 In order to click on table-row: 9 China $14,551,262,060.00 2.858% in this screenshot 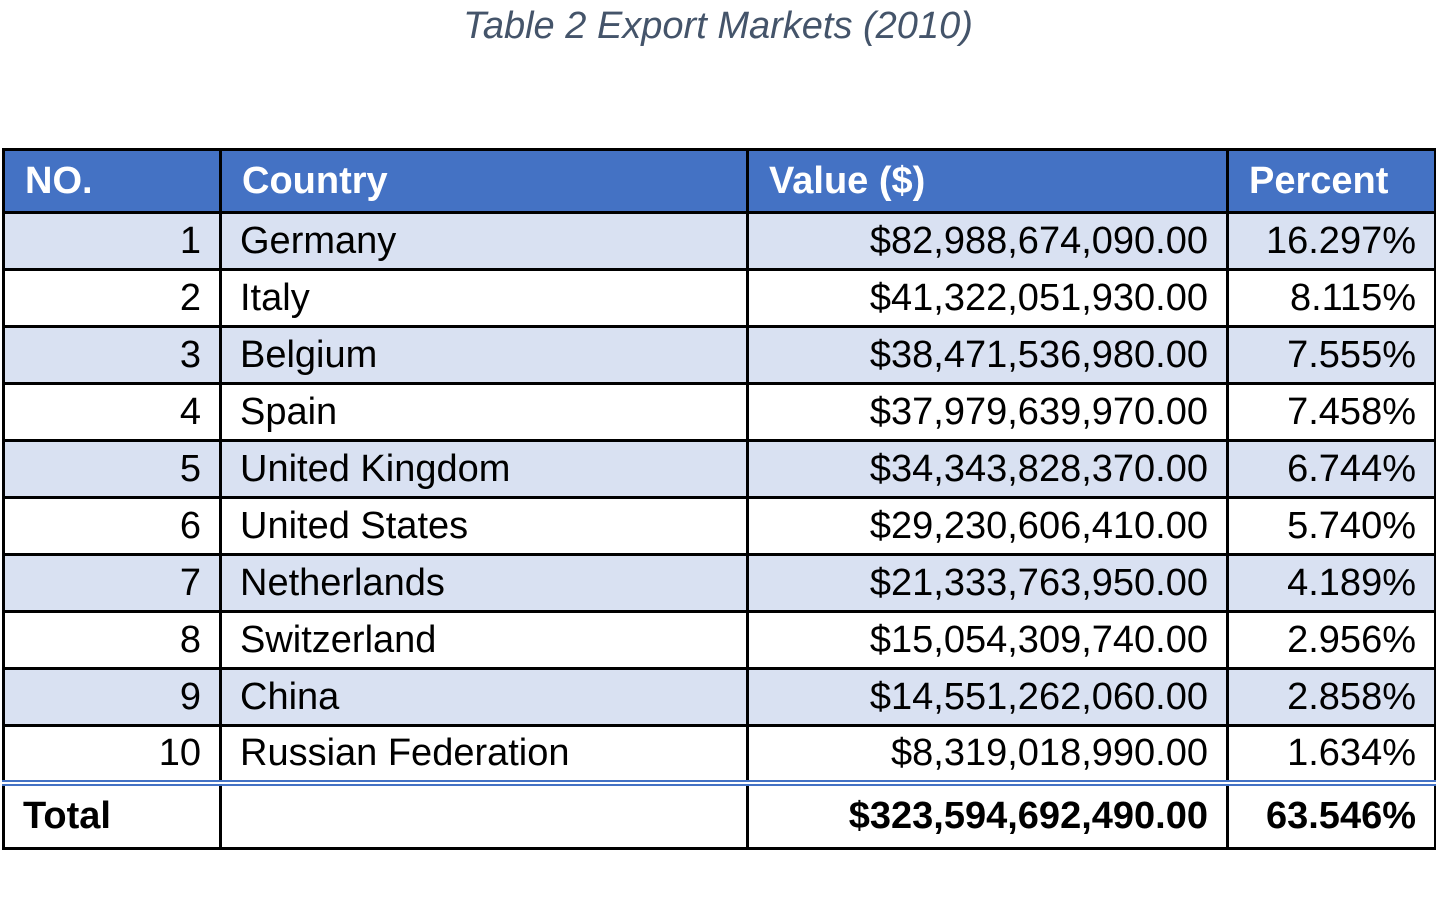, I will do `click(719, 697)`.